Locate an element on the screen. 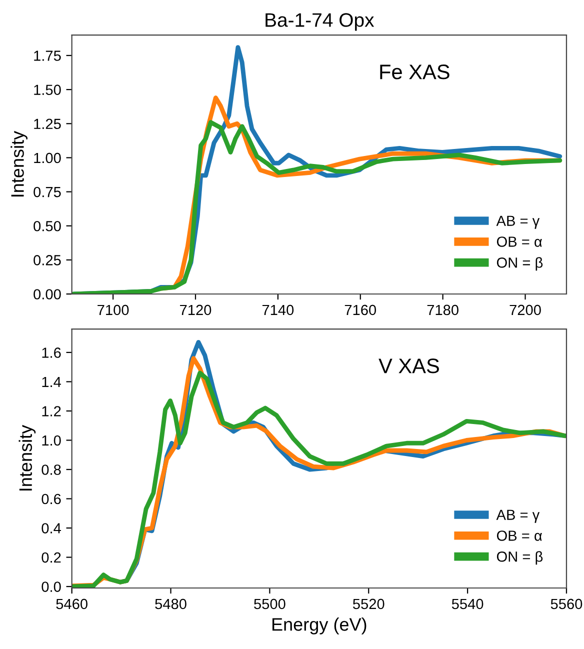  y-tick-label: 1.75 is located at coordinates (47, 55).